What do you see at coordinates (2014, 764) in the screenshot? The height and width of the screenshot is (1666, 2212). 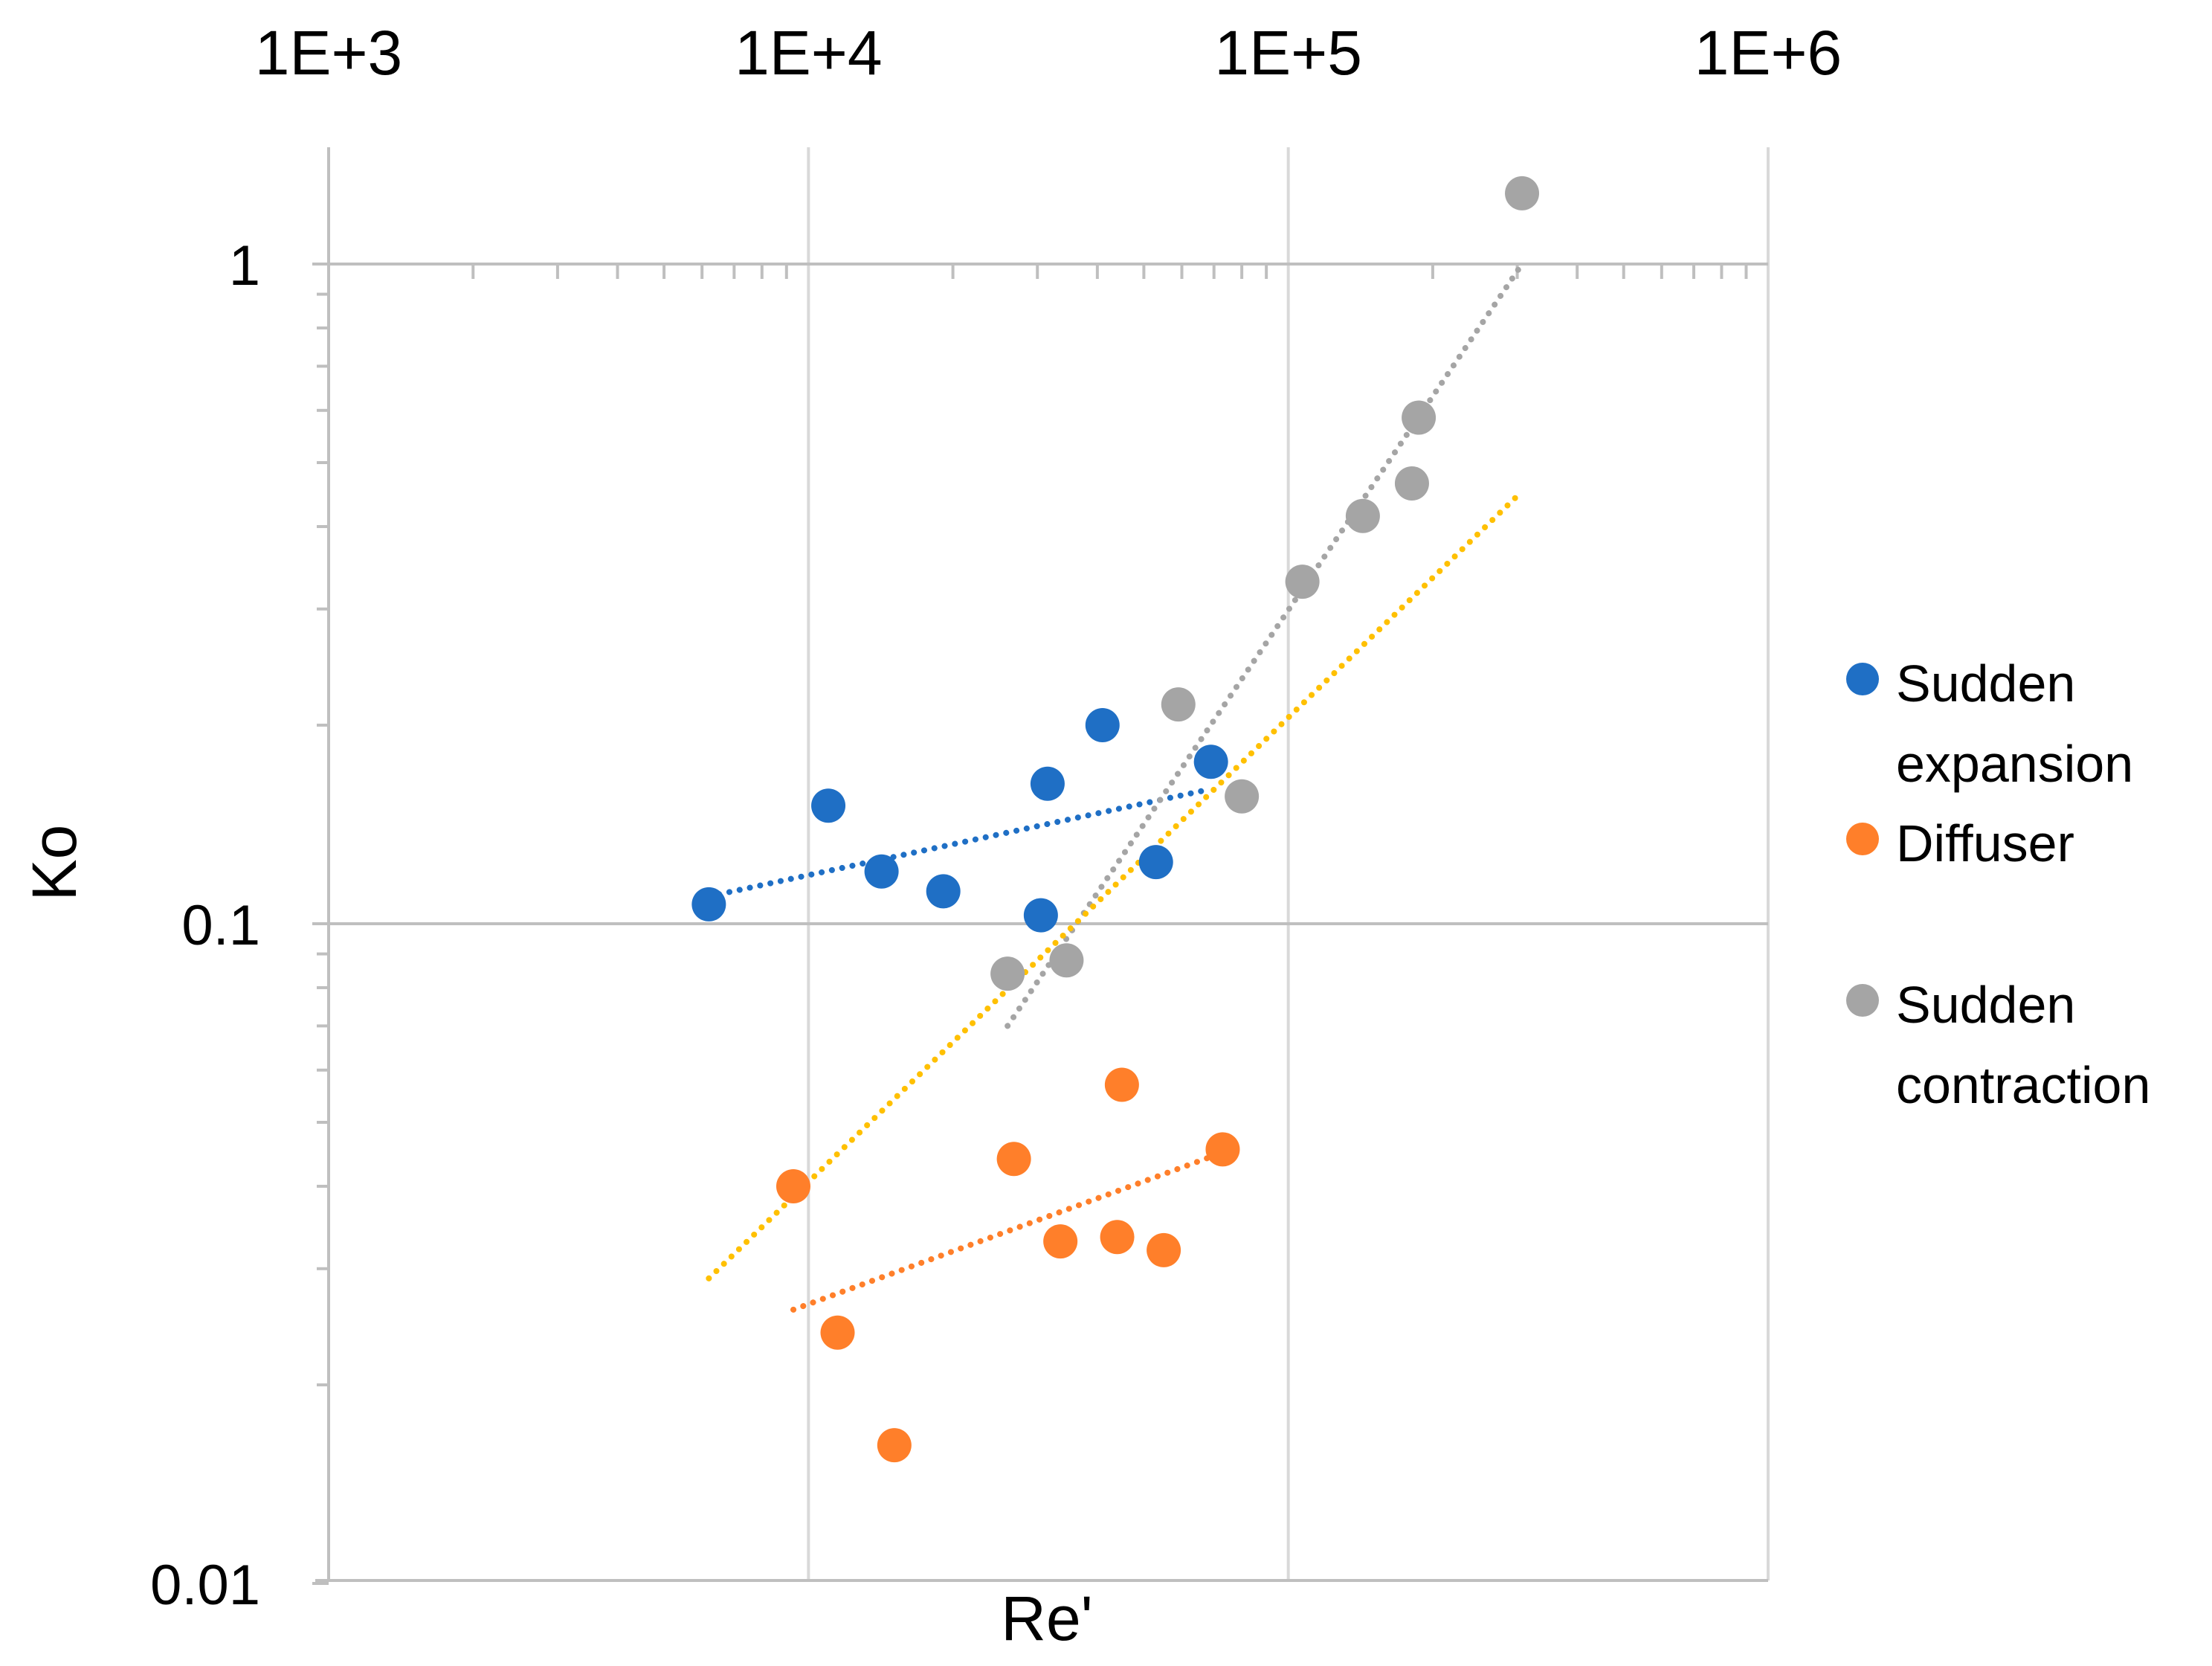 I see `legend-label: expansion` at bounding box center [2014, 764].